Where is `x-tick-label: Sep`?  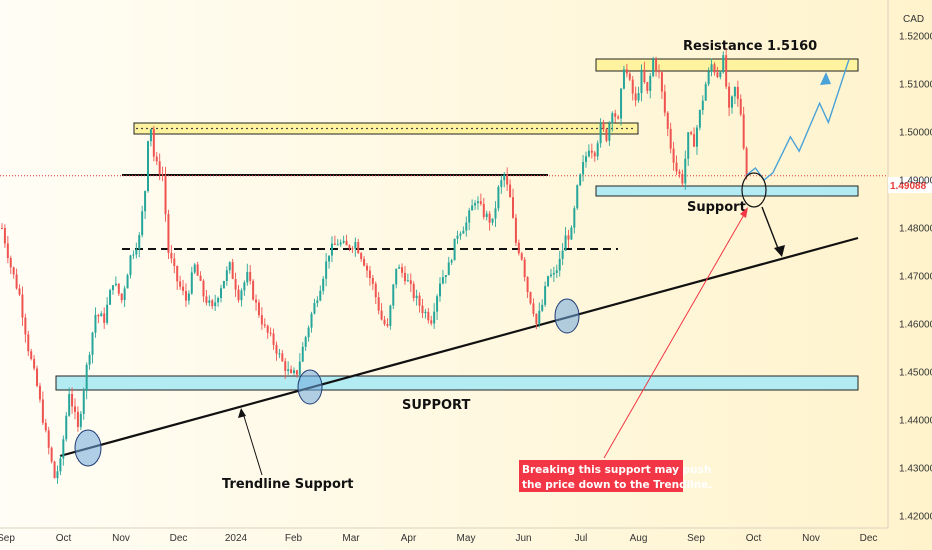
x-tick-label: Sep is located at coordinates (696, 538).